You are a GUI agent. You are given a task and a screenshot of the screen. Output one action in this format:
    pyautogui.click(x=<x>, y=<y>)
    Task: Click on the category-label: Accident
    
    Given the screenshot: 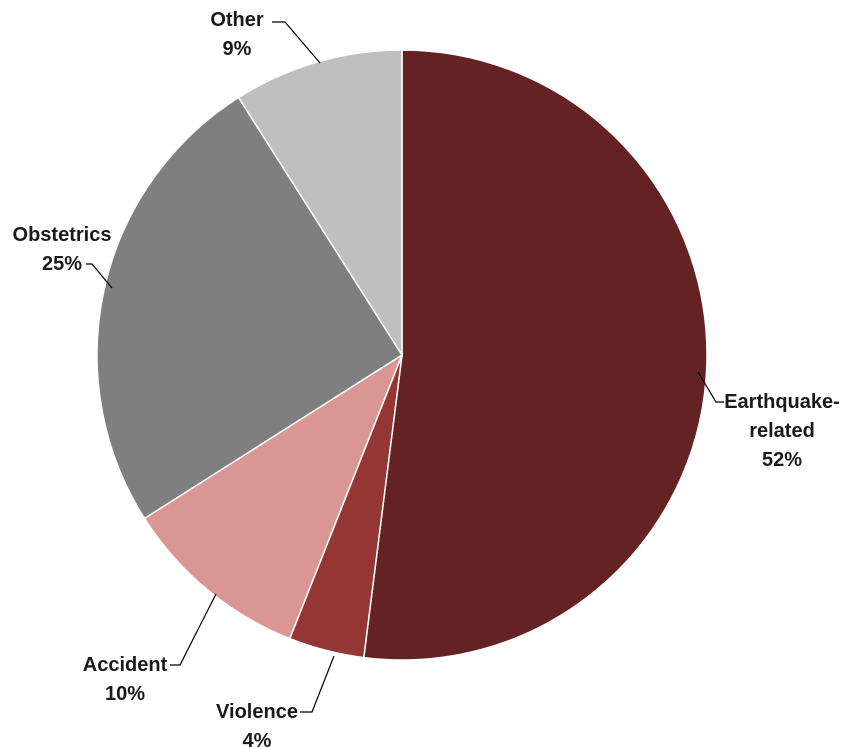 What is the action you would take?
    pyautogui.click(x=125, y=665)
    